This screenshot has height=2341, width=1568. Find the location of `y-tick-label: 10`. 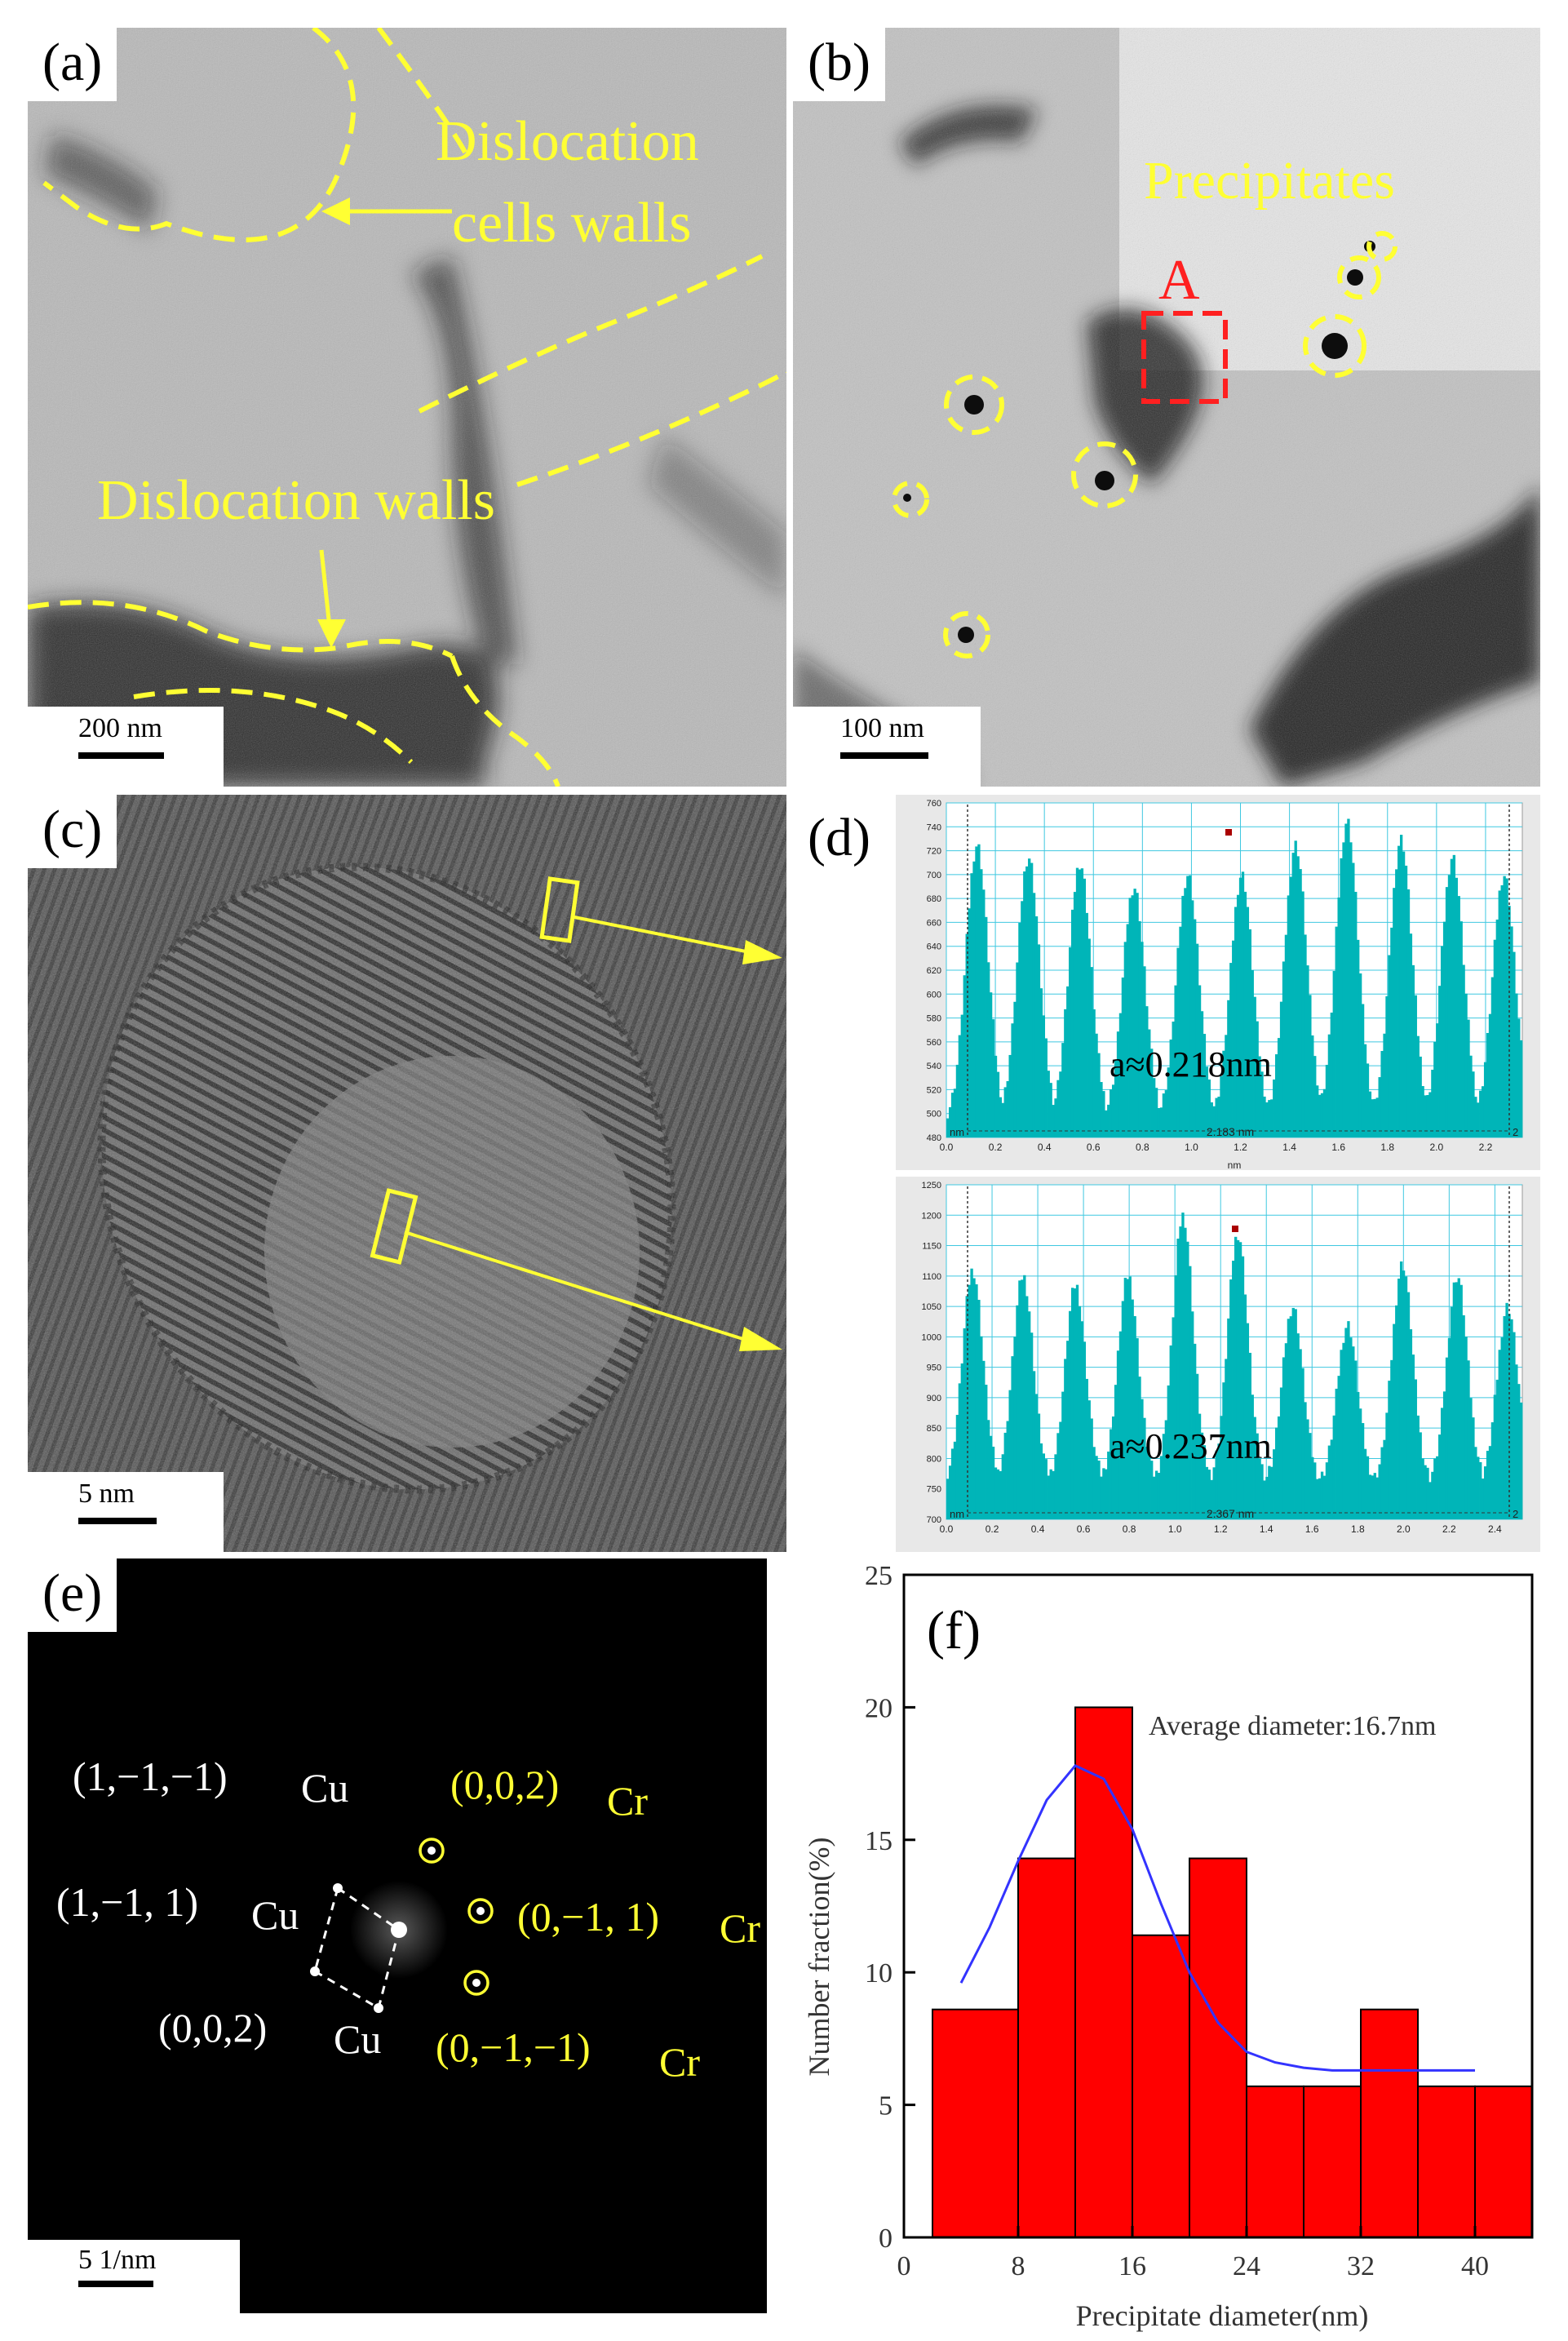

y-tick-label: 10 is located at coordinates (879, 1973).